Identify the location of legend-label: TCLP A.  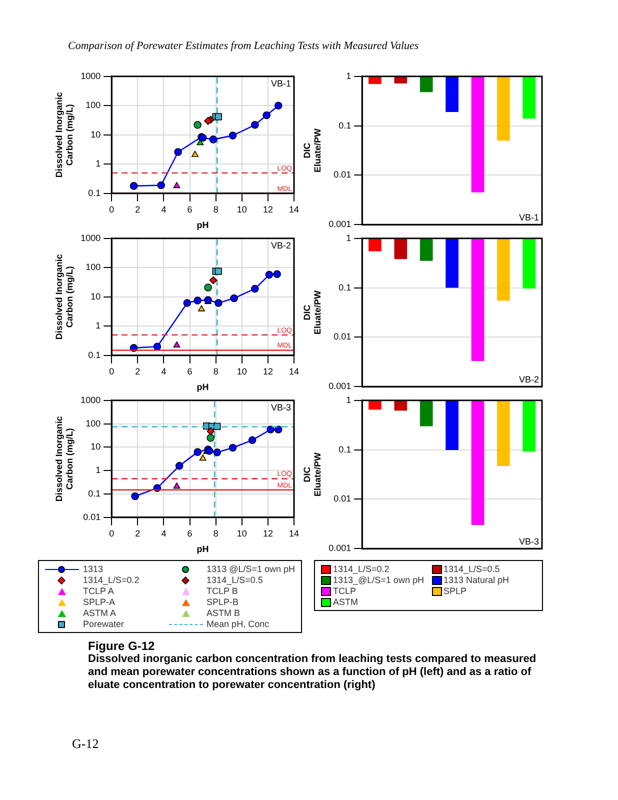
(98, 591).